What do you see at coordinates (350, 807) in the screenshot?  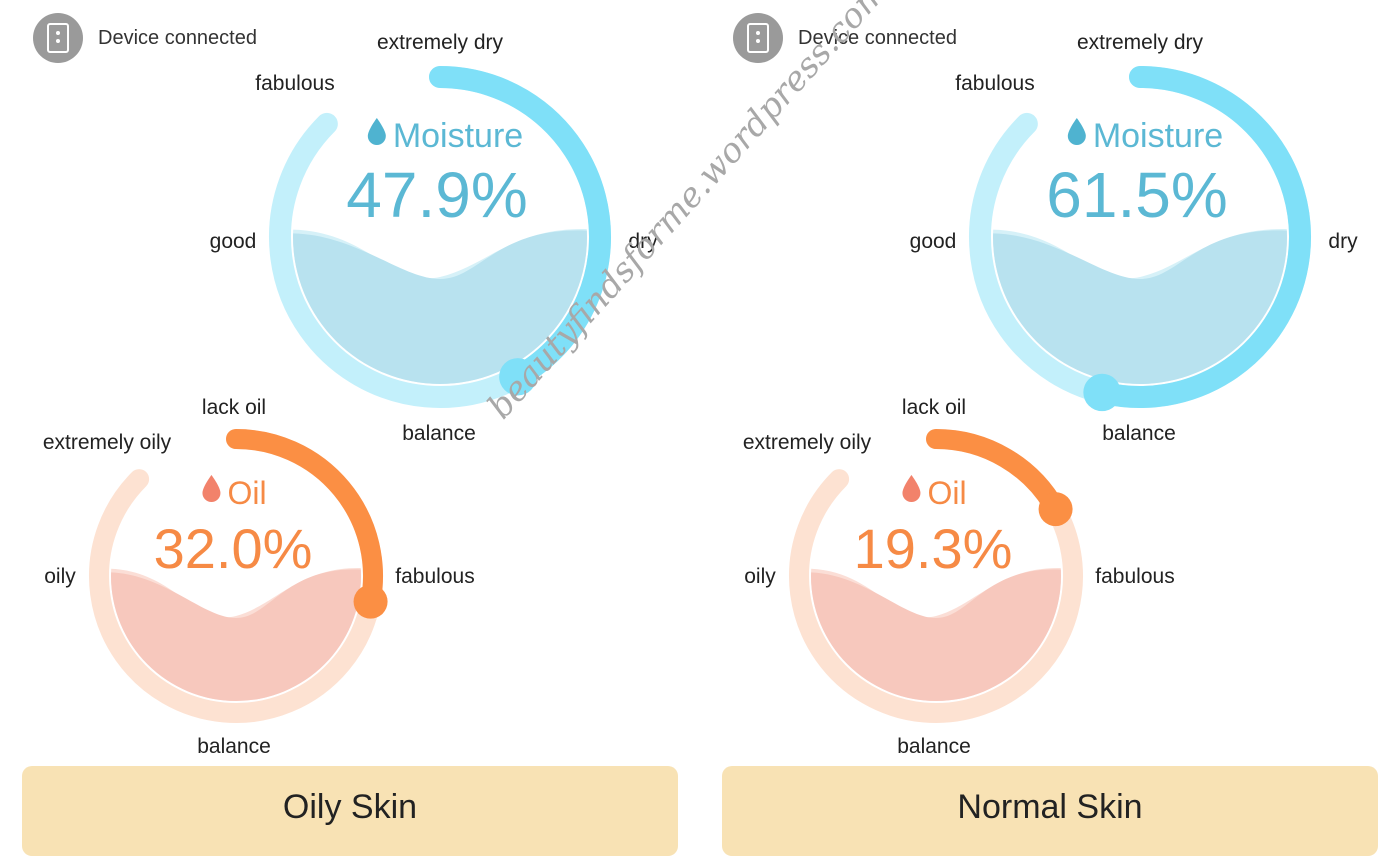 I see `skin-type-text: Oily Skin` at bounding box center [350, 807].